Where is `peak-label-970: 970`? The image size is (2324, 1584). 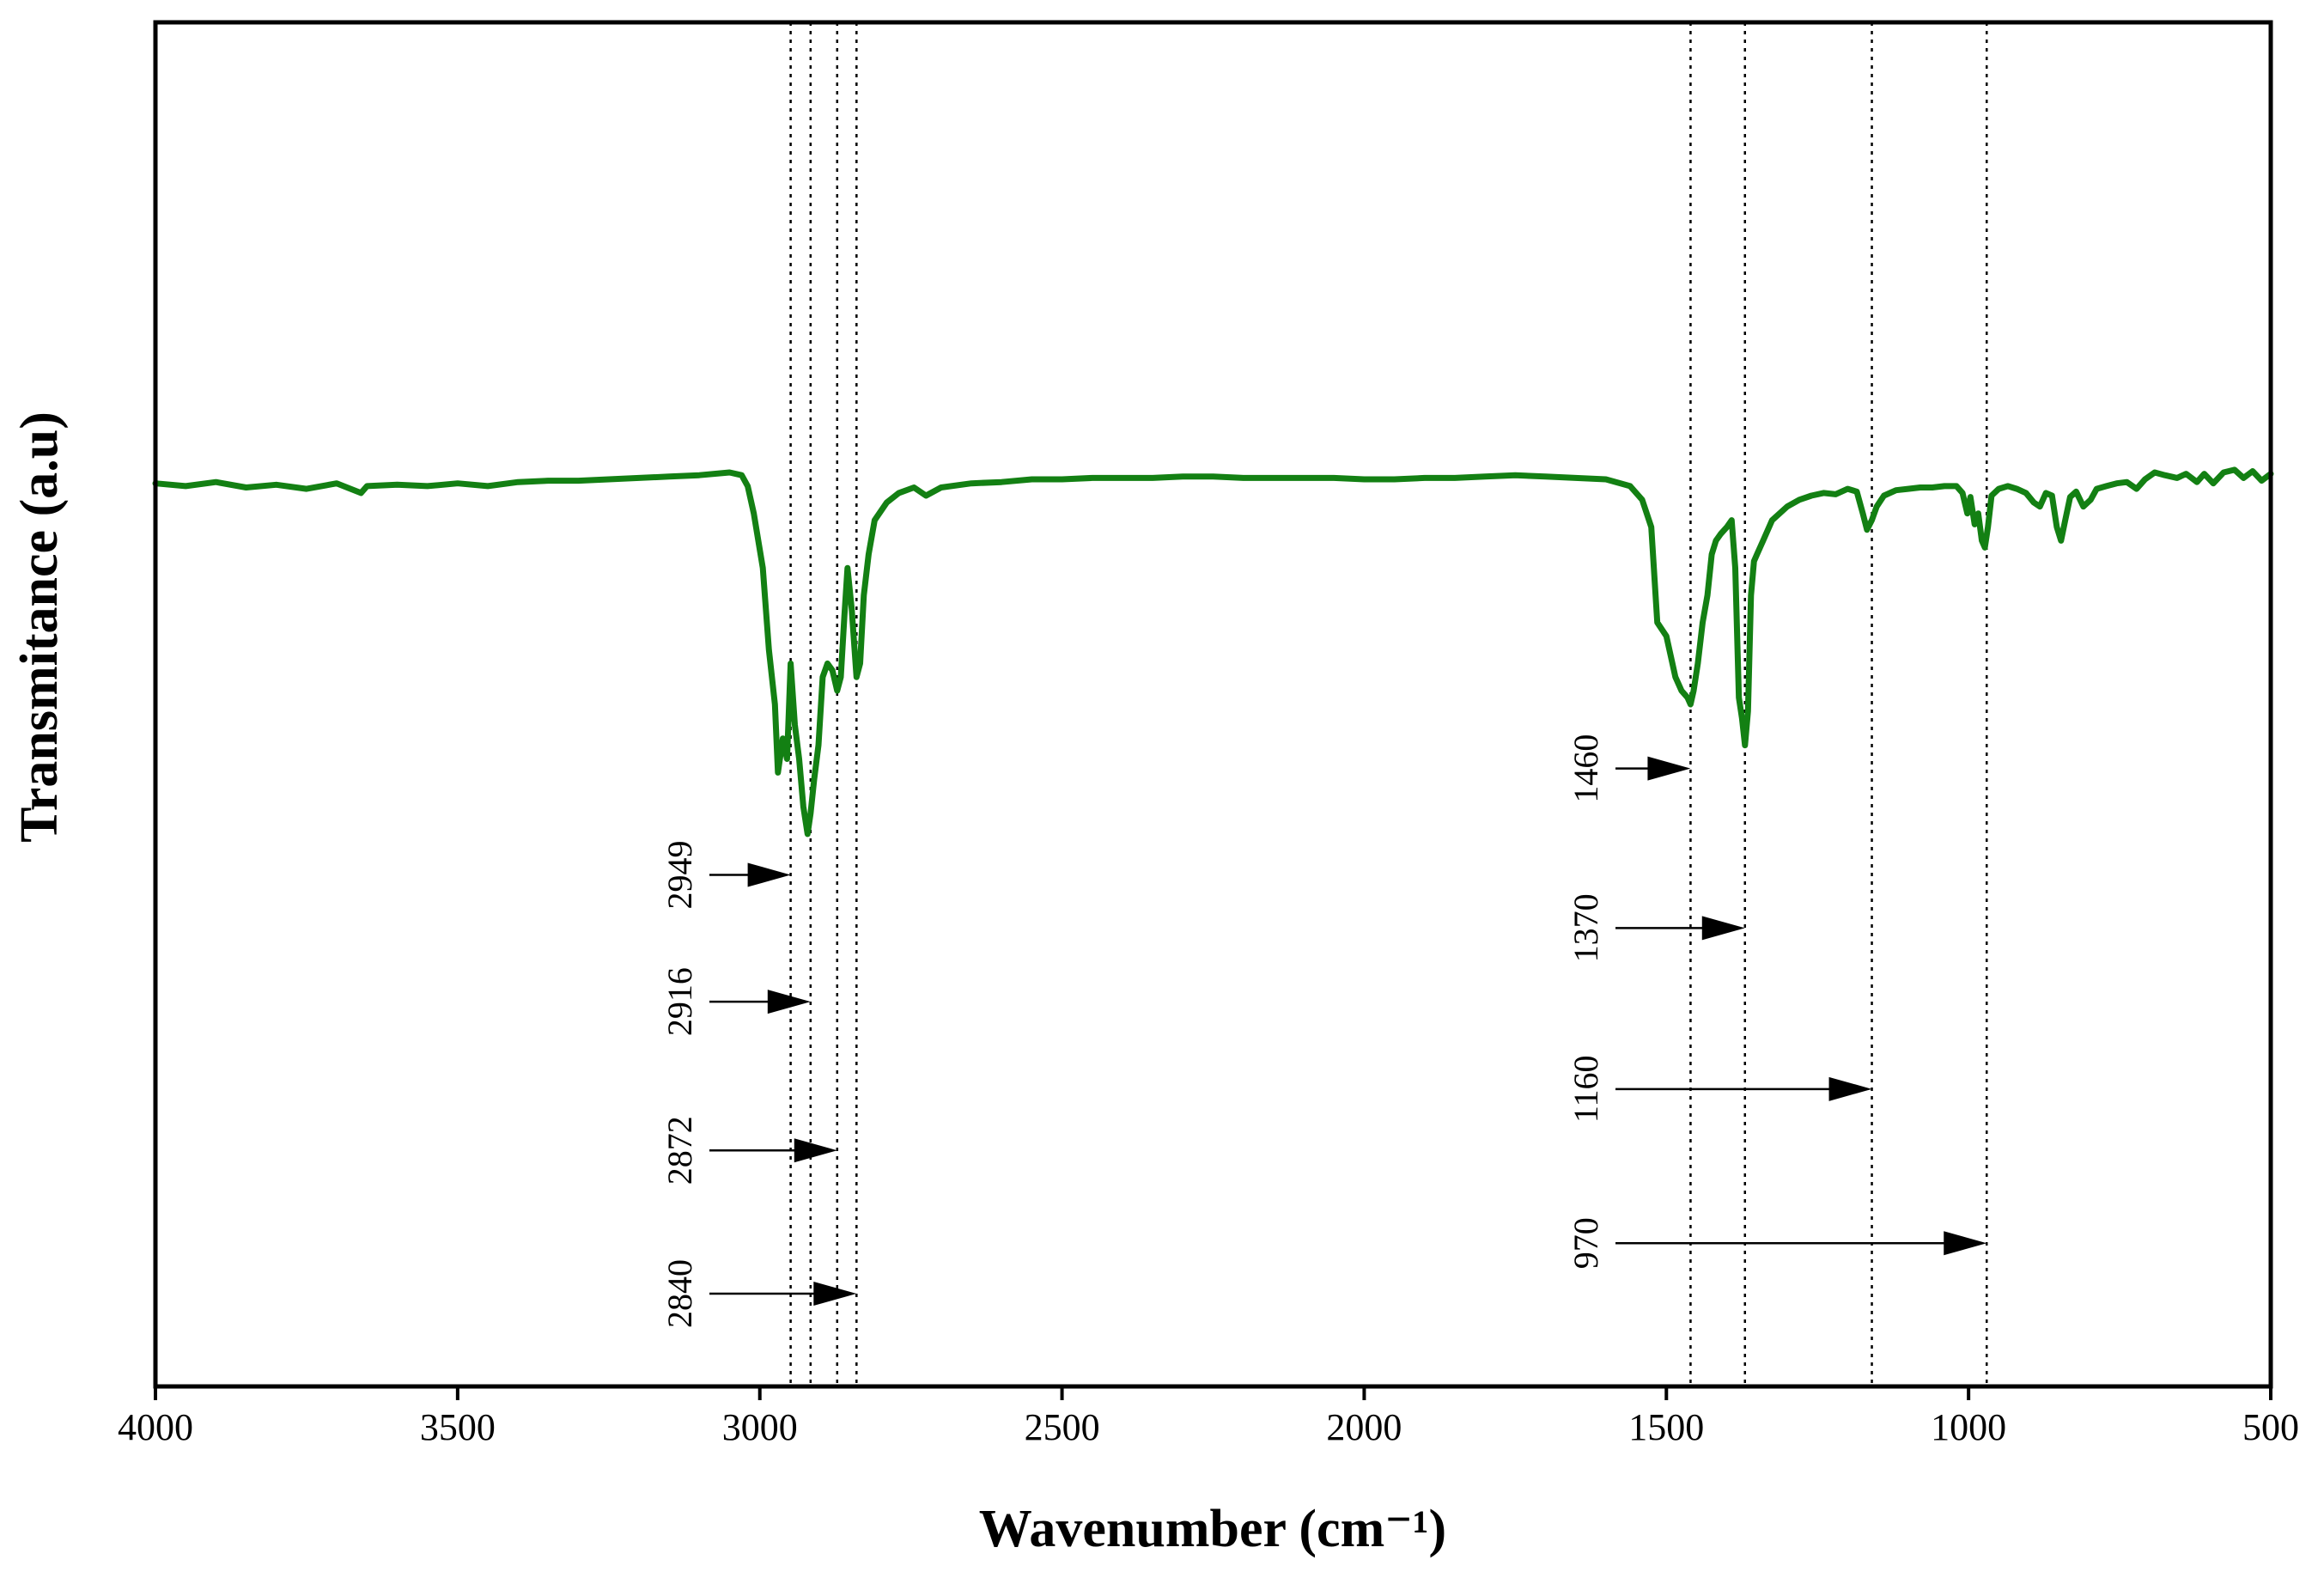 peak-label-970: 970 is located at coordinates (1586, 1243).